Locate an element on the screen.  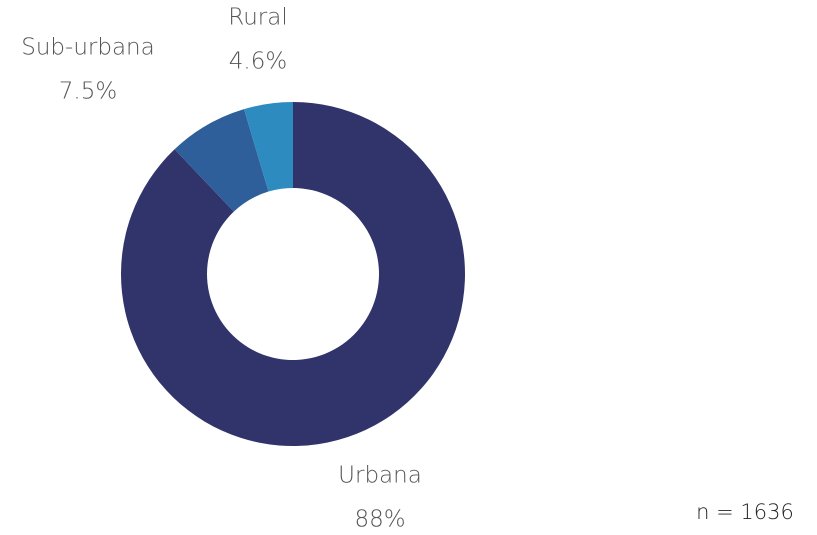
slice-label: Urbana is located at coordinates (380, 476).